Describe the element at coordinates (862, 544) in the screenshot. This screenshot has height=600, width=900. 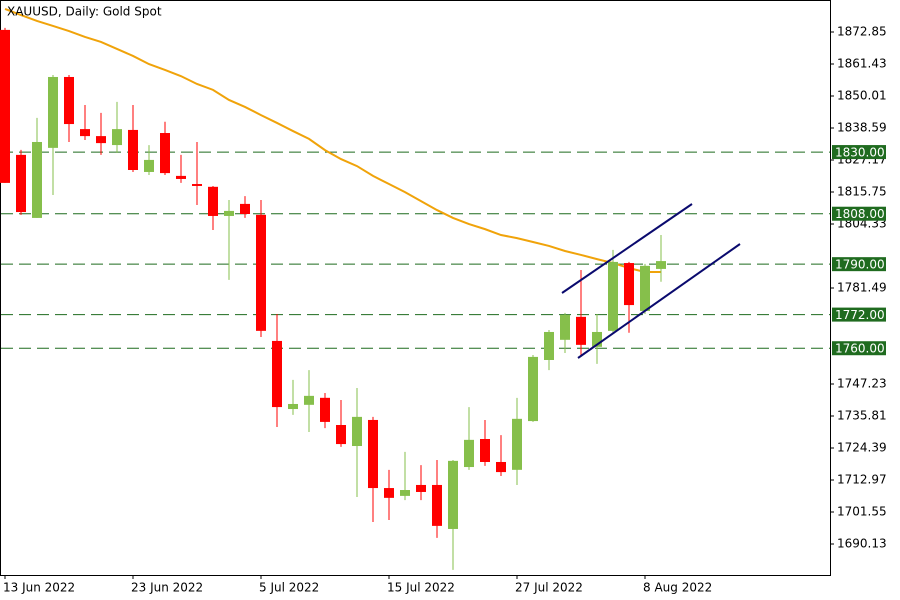
I see `y-tick-label: 1690.13` at that location.